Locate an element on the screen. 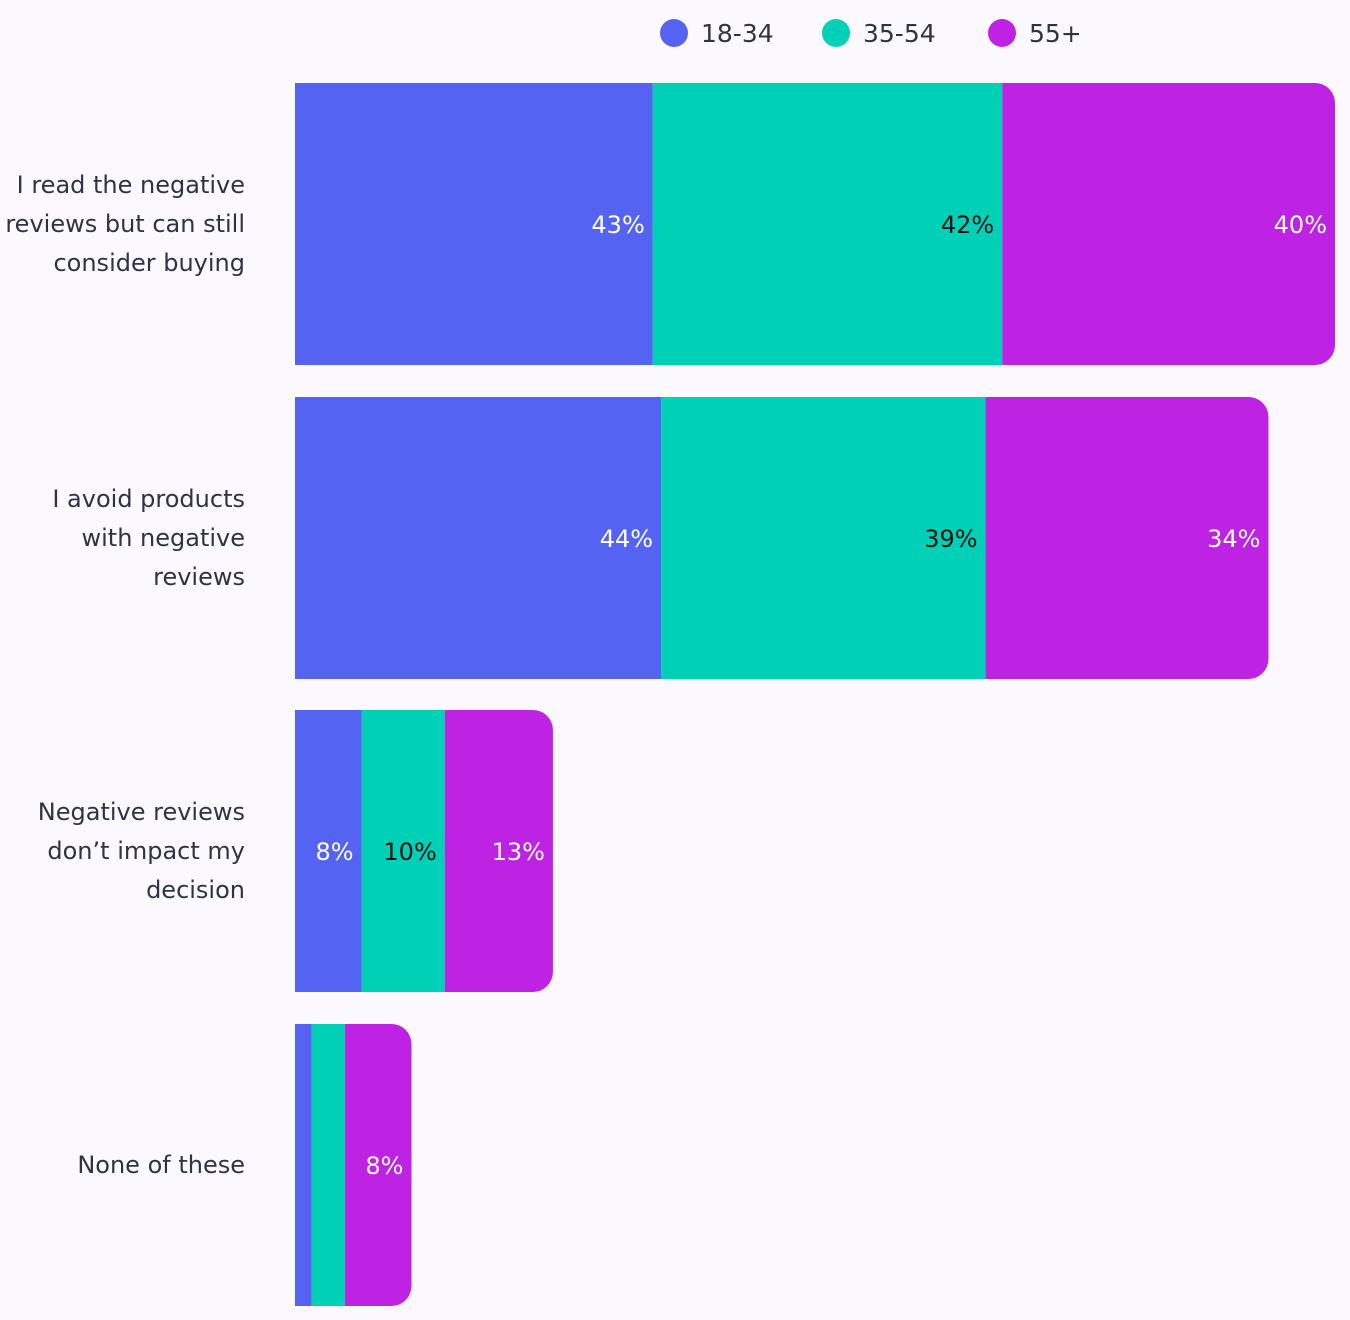 This screenshot has width=1350, height=1320. legend-label-18-34: 18-34 is located at coordinates (737, 33).